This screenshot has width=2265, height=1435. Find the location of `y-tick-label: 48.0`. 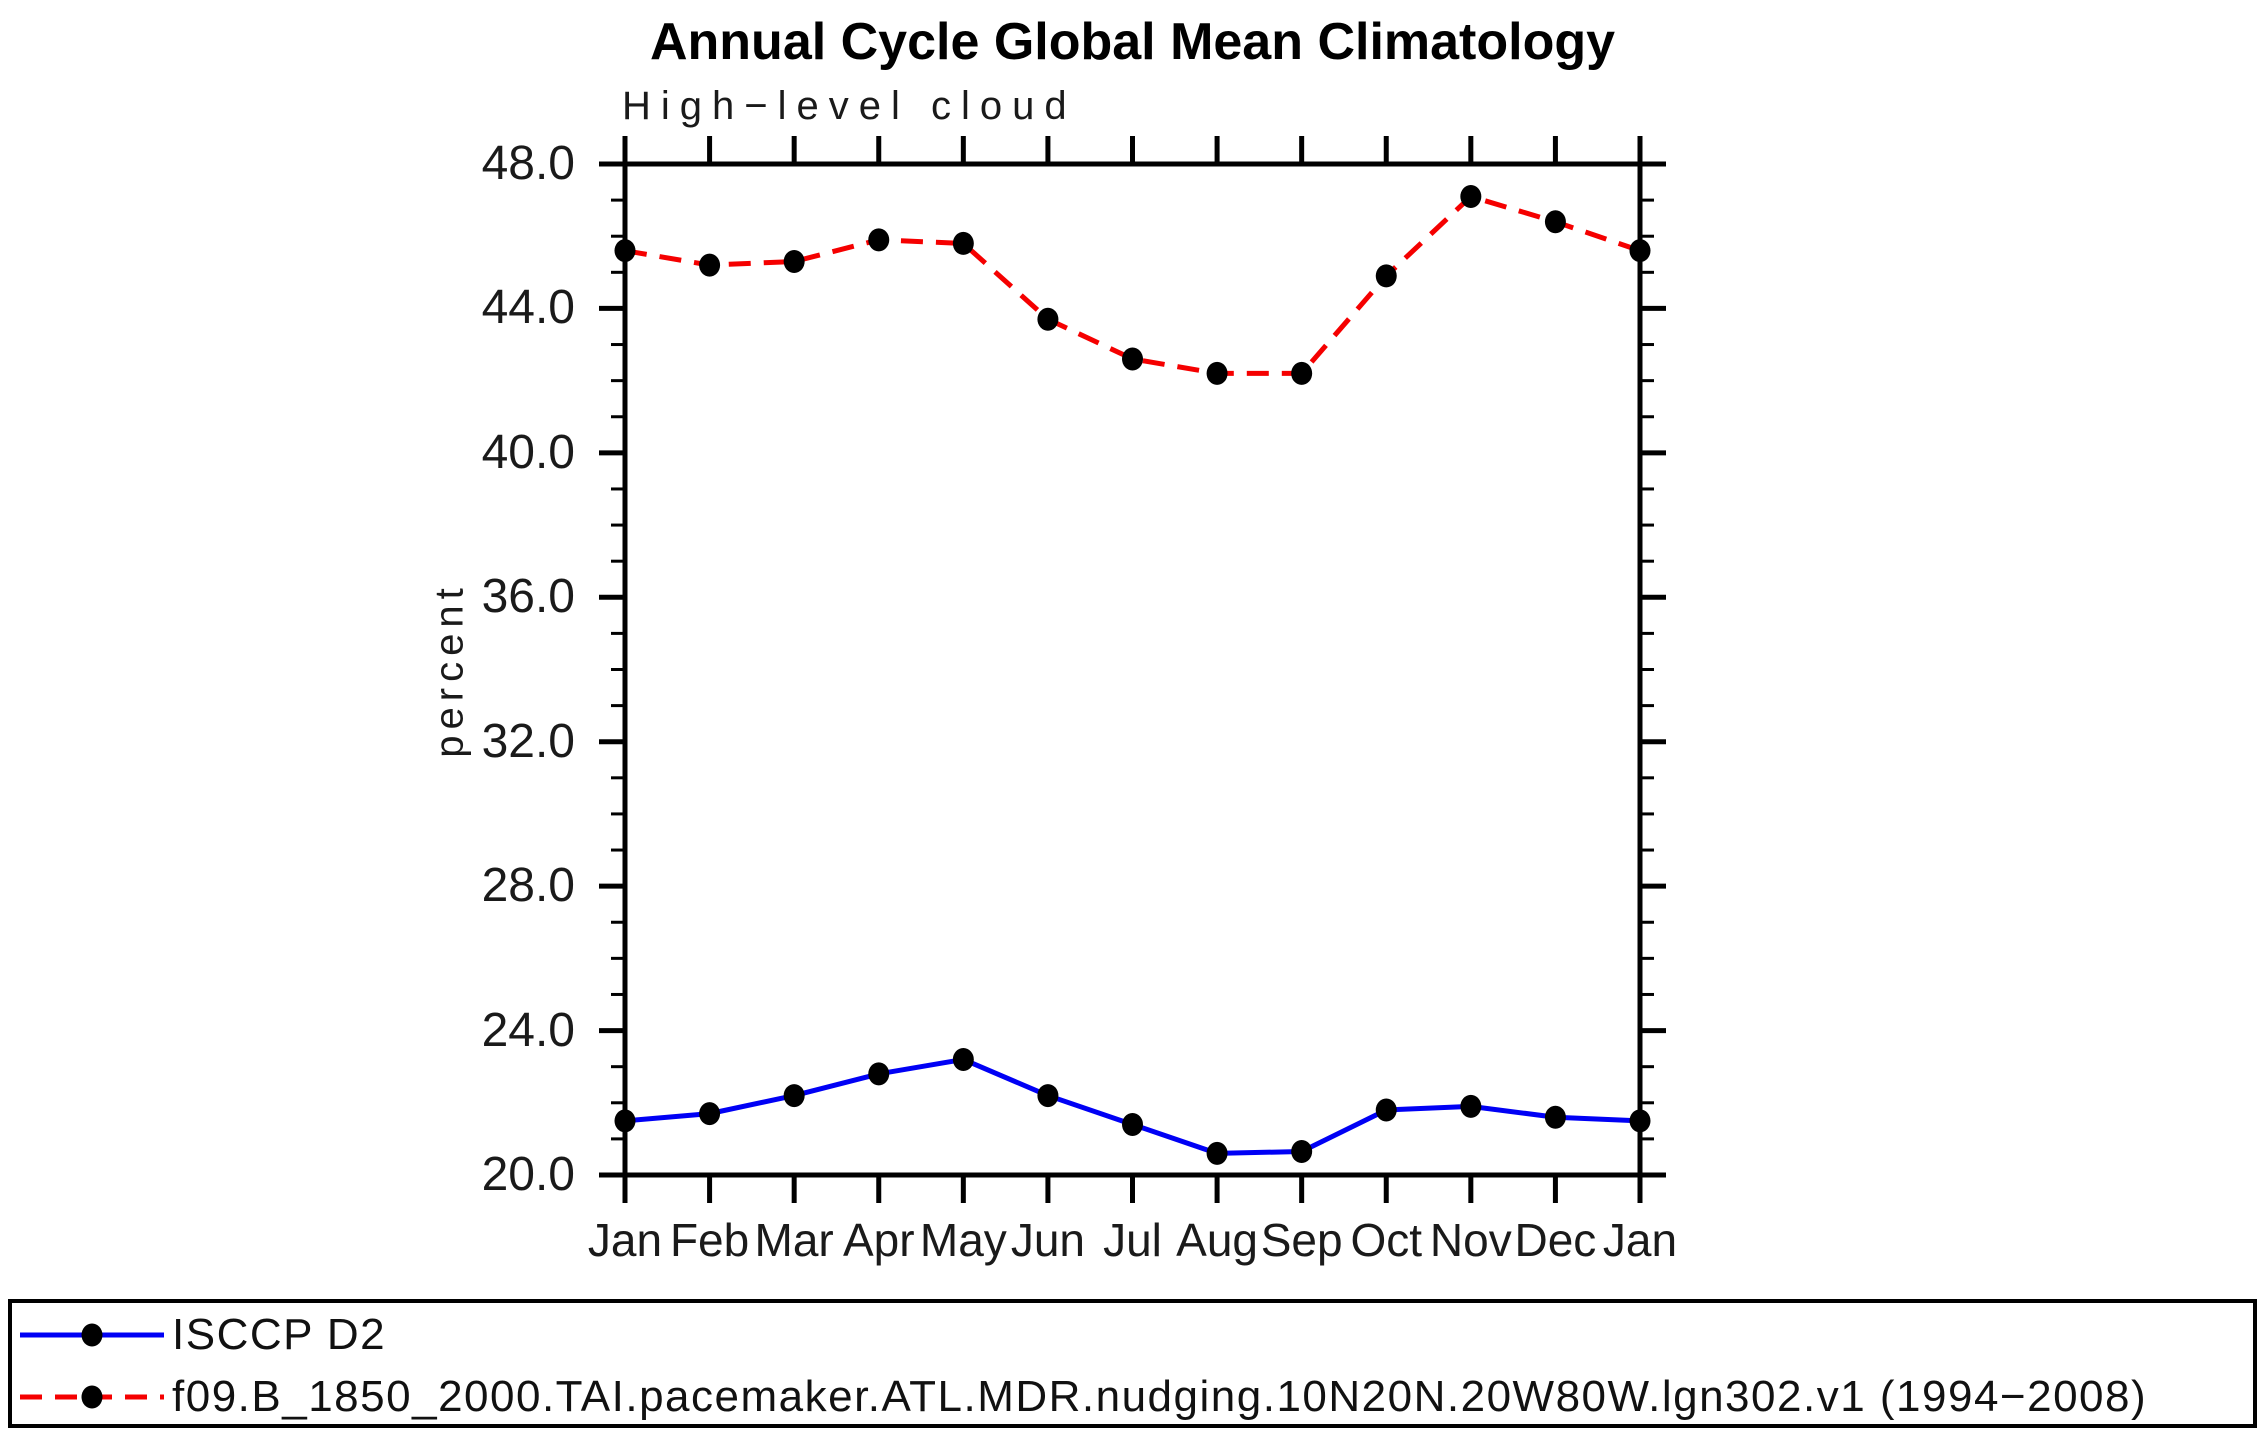

y-tick-label: 48.0 is located at coordinates (528, 163).